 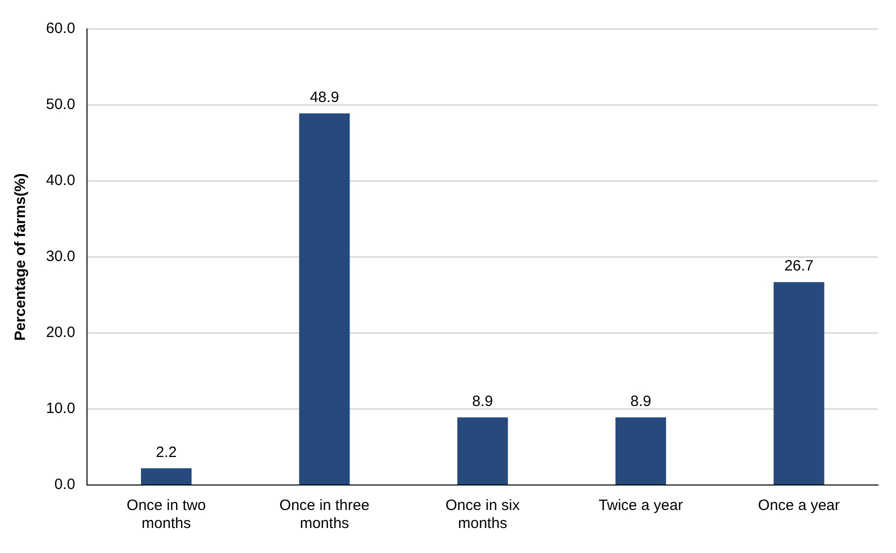 What do you see at coordinates (482, 514) in the screenshot?
I see `x-tick-label: Once in six months` at bounding box center [482, 514].